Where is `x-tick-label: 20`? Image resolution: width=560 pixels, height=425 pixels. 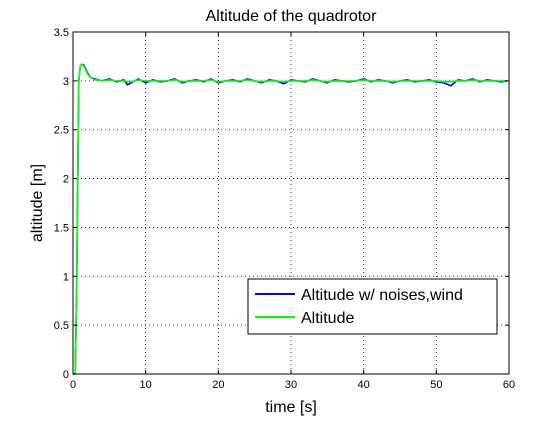 x-tick-label: 20 is located at coordinates (218, 385).